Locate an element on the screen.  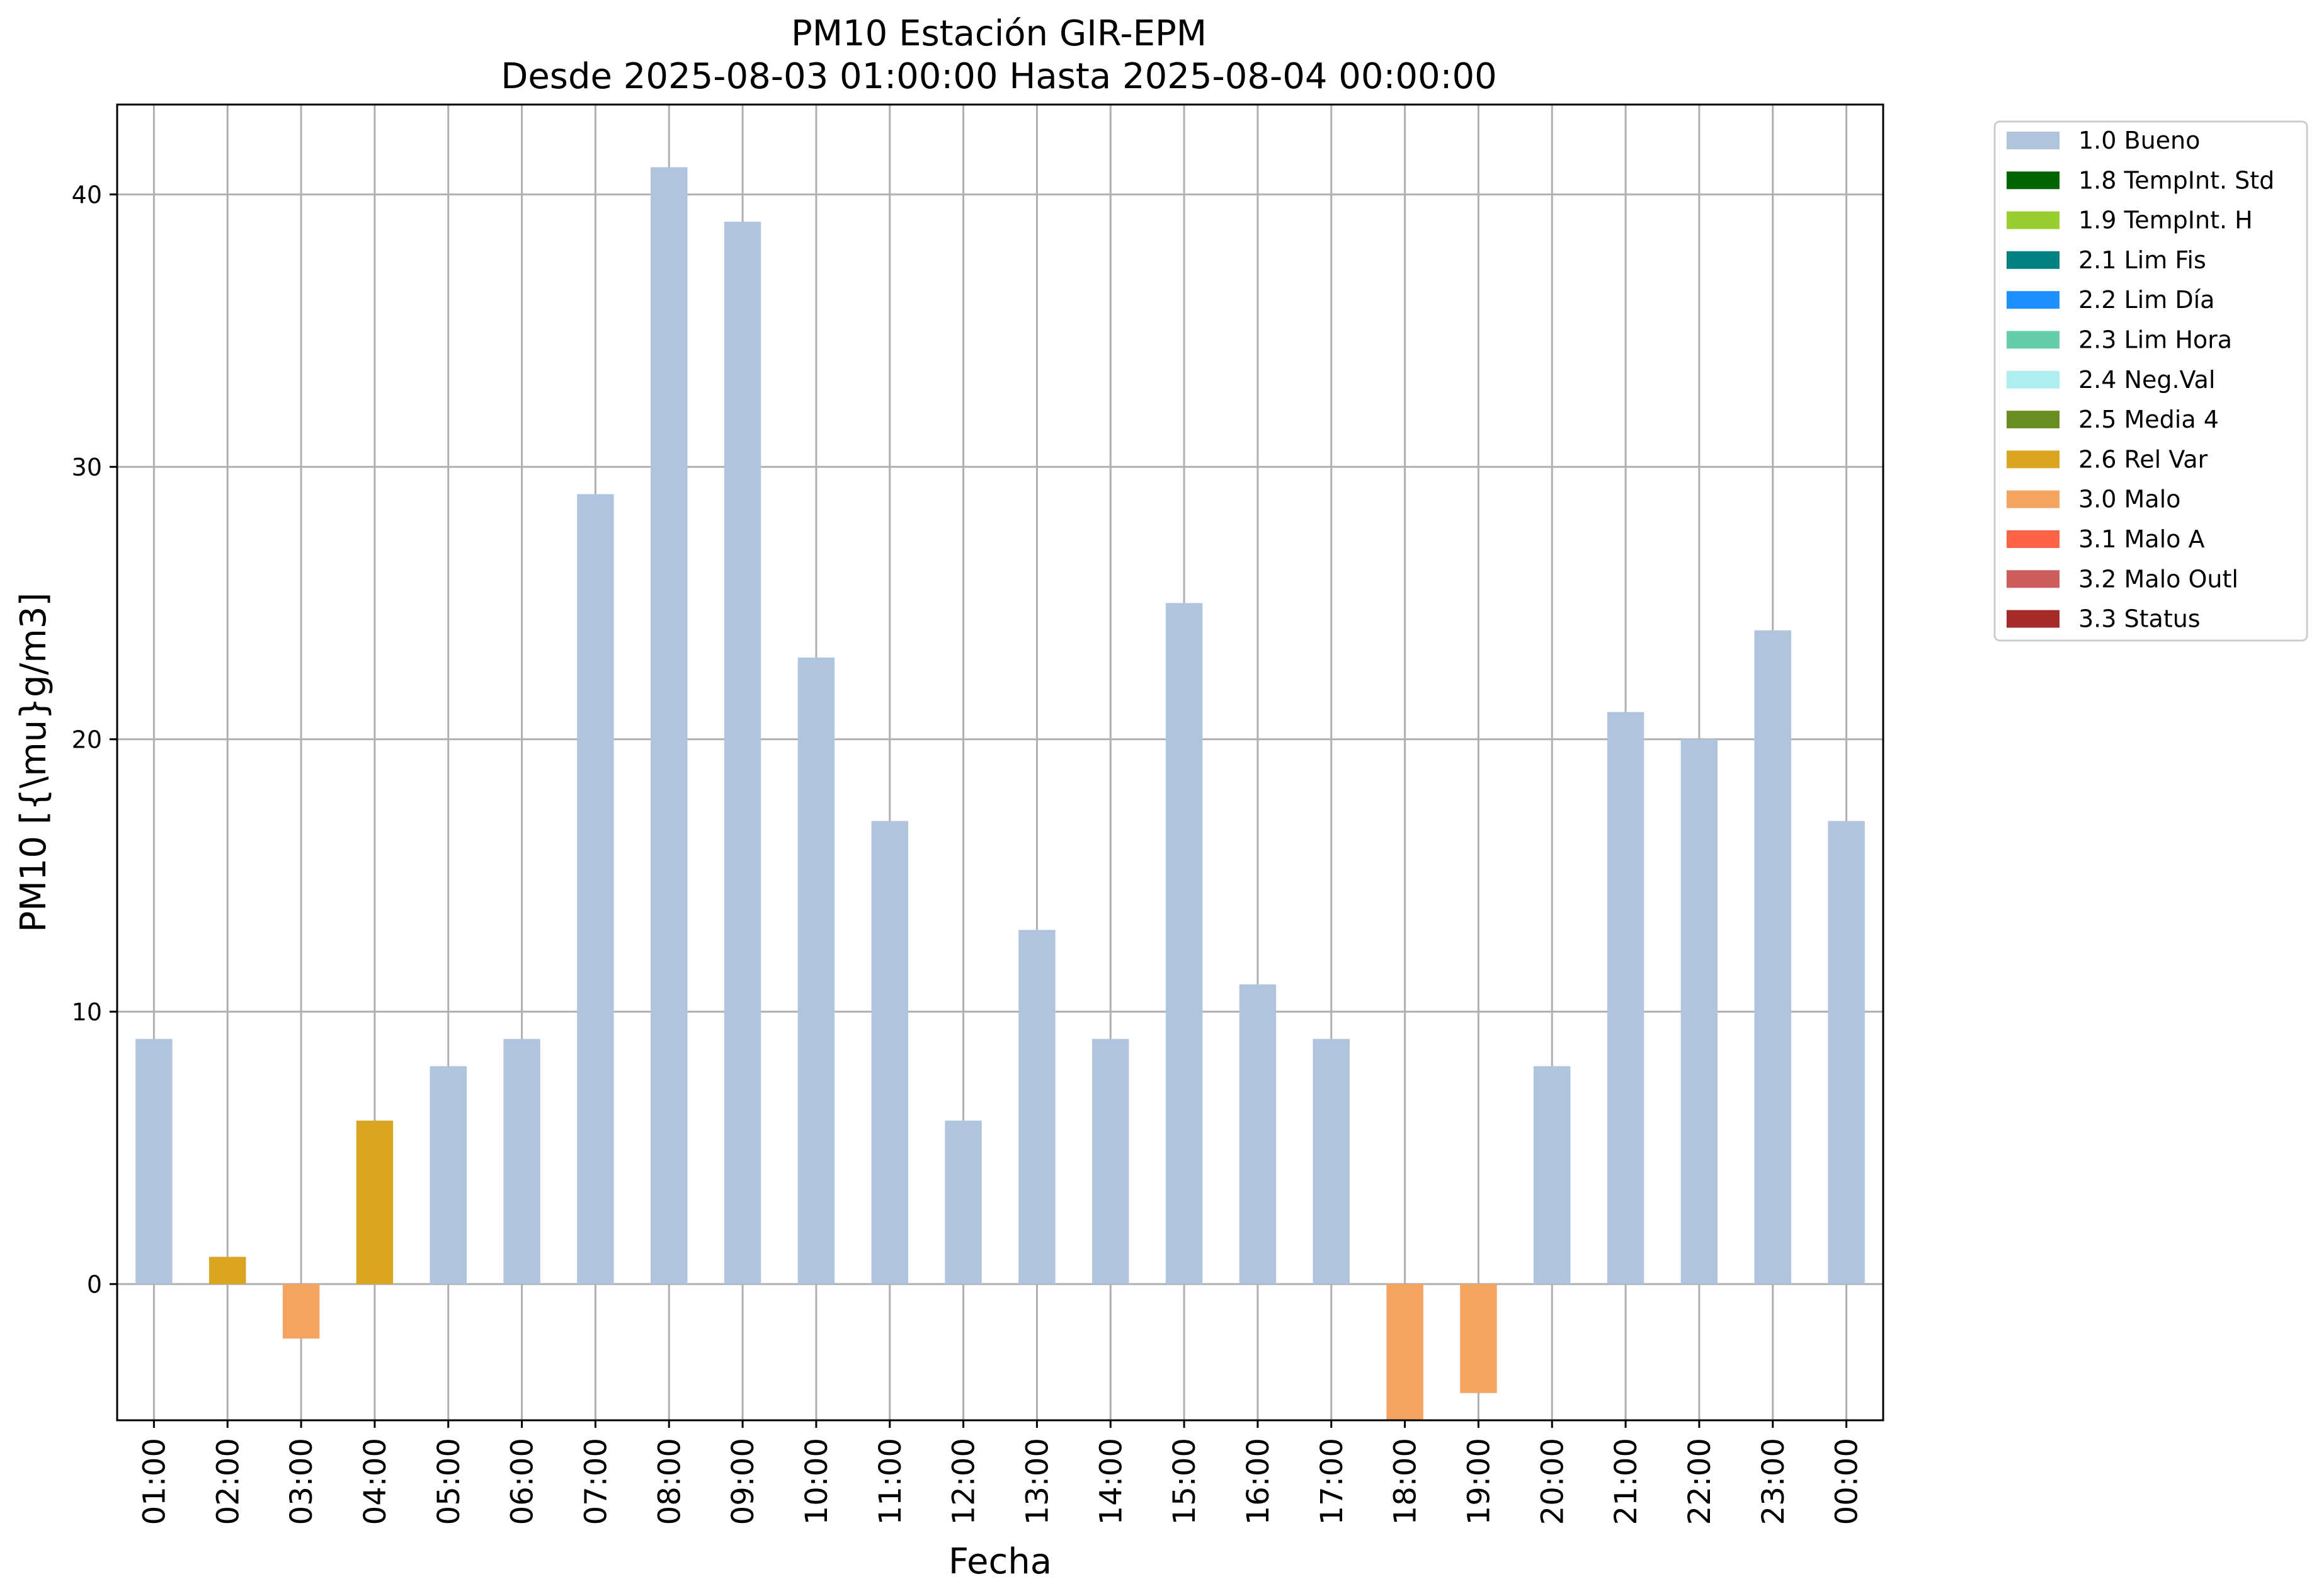
x-tick-label: 00:00 is located at coordinates (1847, 1481).